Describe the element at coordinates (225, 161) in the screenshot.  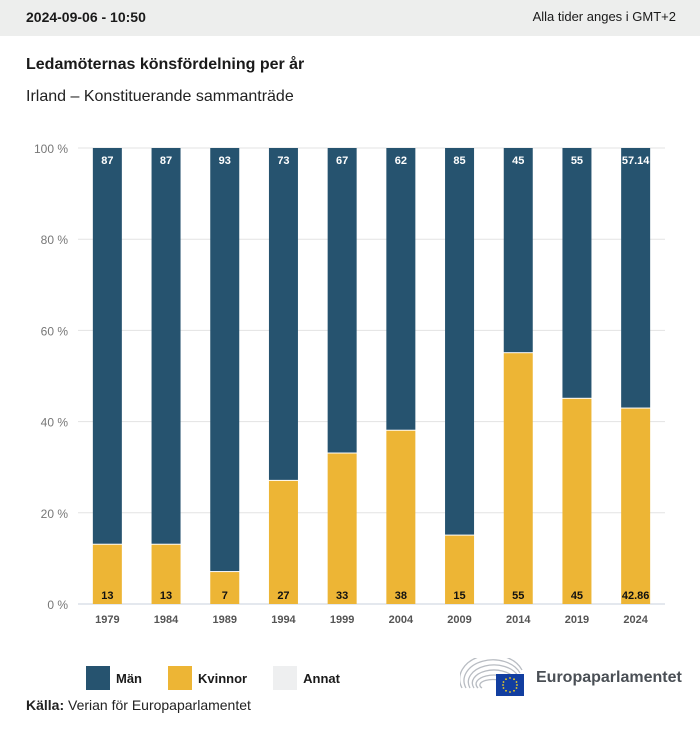
I see `data-label-men: 93` at that location.